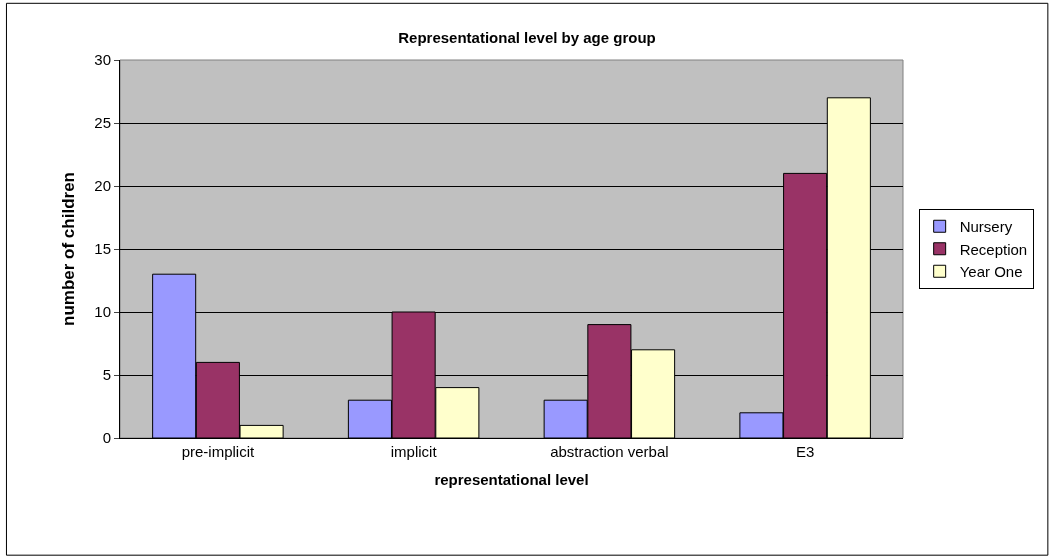 This screenshot has width=1054, height=559. What do you see at coordinates (609, 451) in the screenshot?
I see `x-tick-label: abstraction verbal` at bounding box center [609, 451].